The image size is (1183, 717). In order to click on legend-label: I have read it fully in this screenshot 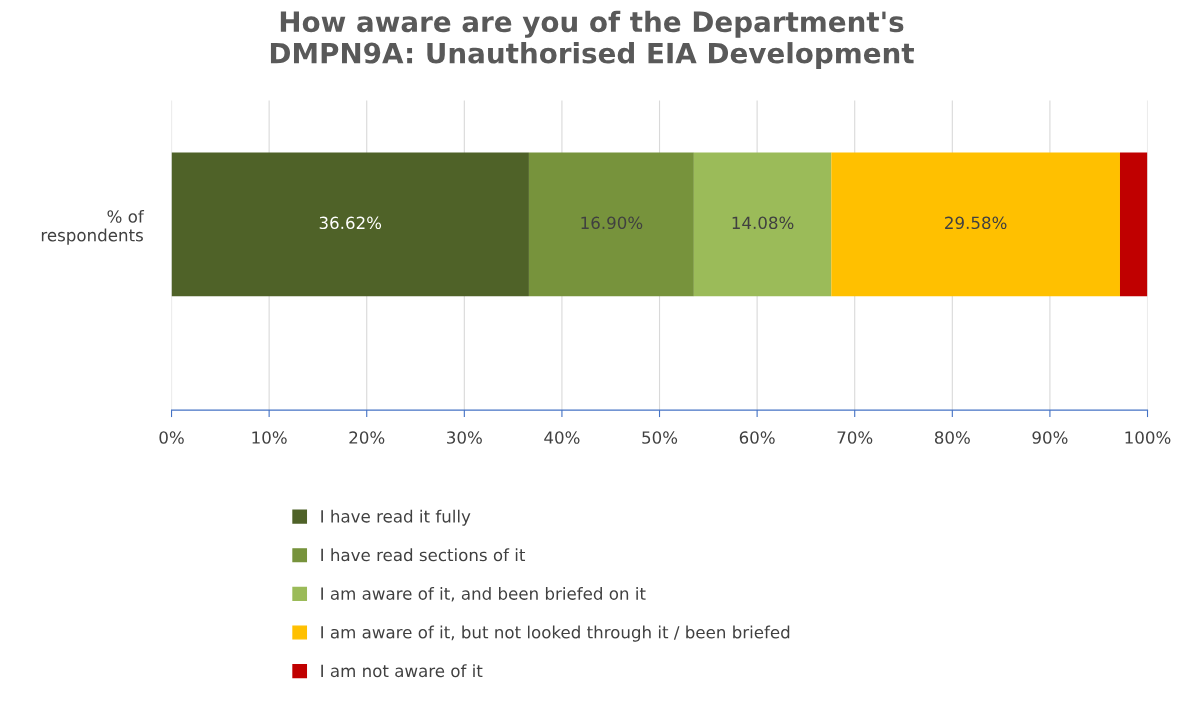, I will do `click(396, 517)`.